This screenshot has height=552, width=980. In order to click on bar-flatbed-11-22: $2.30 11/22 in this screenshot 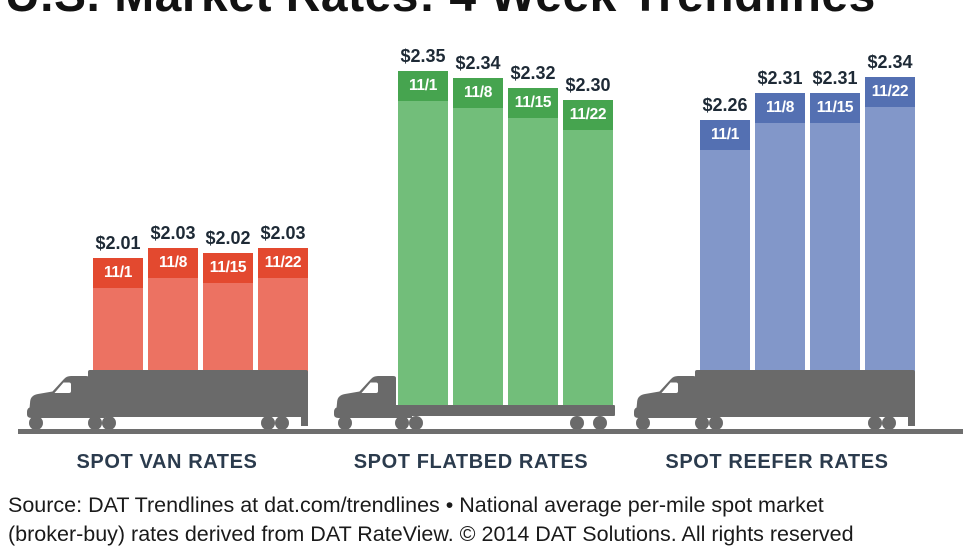, I will do `click(588, 242)`.